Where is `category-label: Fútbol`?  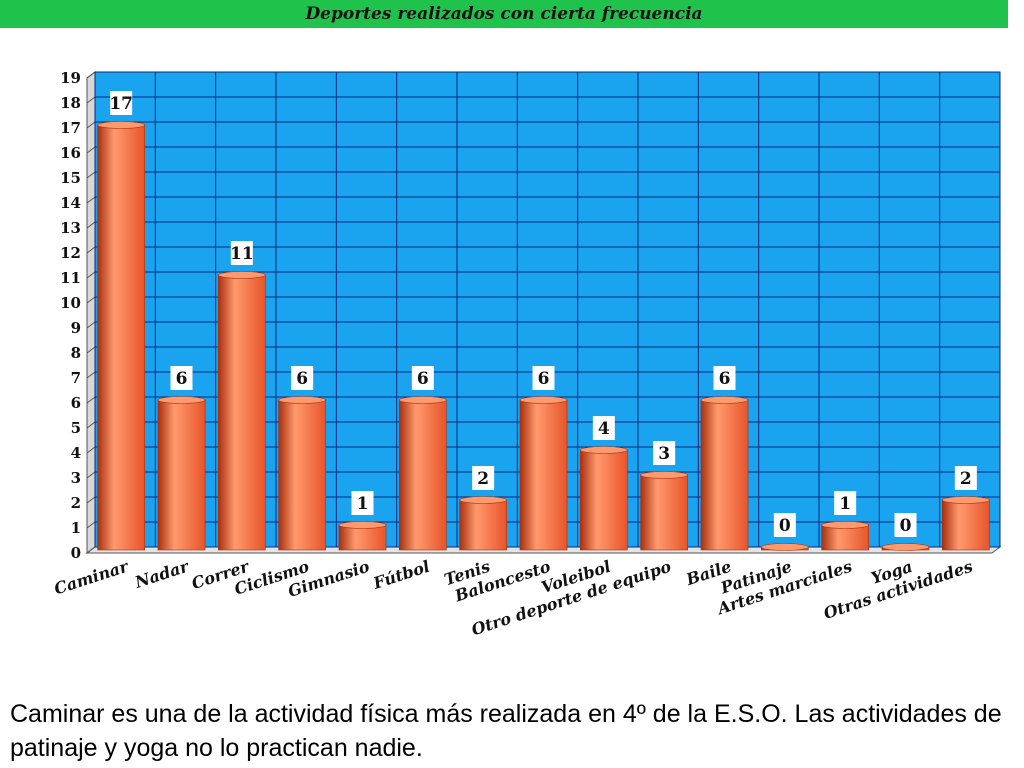 category-label: Fútbol is located at coordinates (401, 575).